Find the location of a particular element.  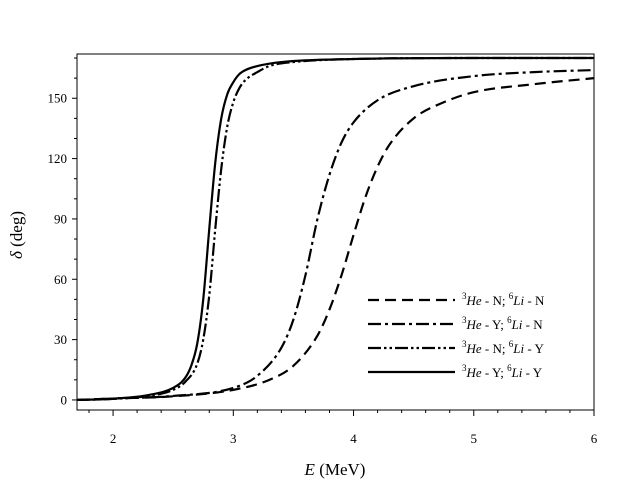

y-axis-title: δ (deg) is located at coordinates (16, 235).